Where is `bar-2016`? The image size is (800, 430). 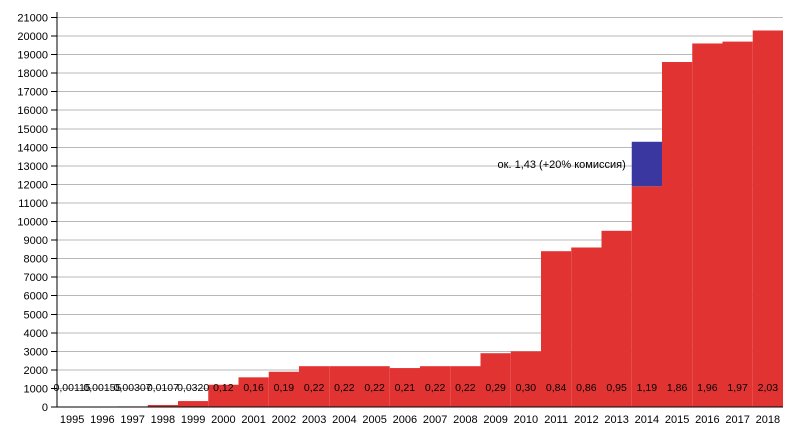
bar-2016 is located at coordinates (707, 225).